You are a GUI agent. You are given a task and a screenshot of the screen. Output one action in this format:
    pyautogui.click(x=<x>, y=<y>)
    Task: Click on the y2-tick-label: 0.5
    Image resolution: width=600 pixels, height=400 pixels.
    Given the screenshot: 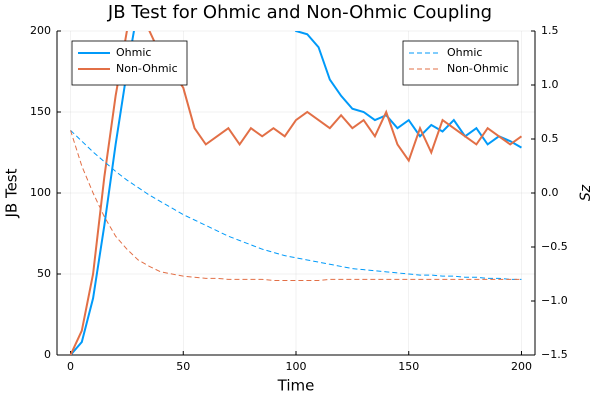 What is the action you would take?
    pyautogui.click(x=550, y=138)
    